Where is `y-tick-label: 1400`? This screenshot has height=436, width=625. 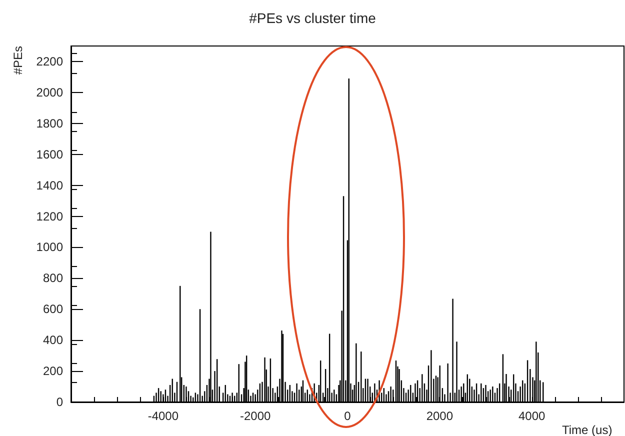
y-tick-label: 1400 is located at coordinates (50, 185).